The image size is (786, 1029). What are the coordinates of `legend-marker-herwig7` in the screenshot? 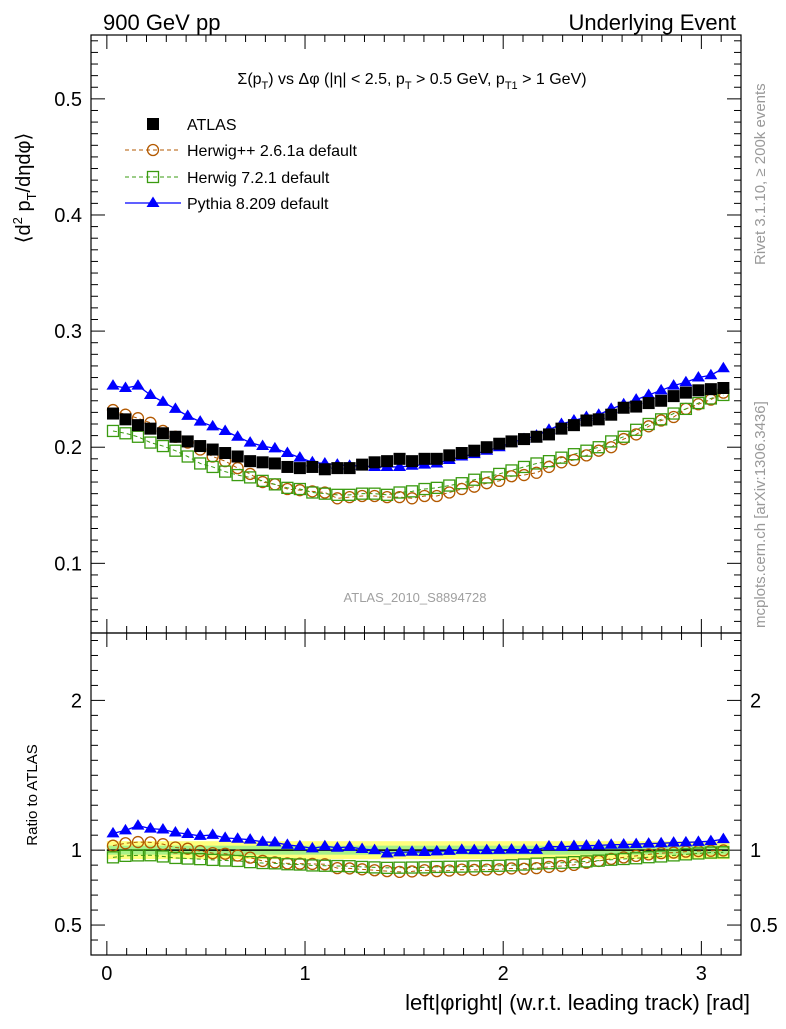 It's located at (153, 177).